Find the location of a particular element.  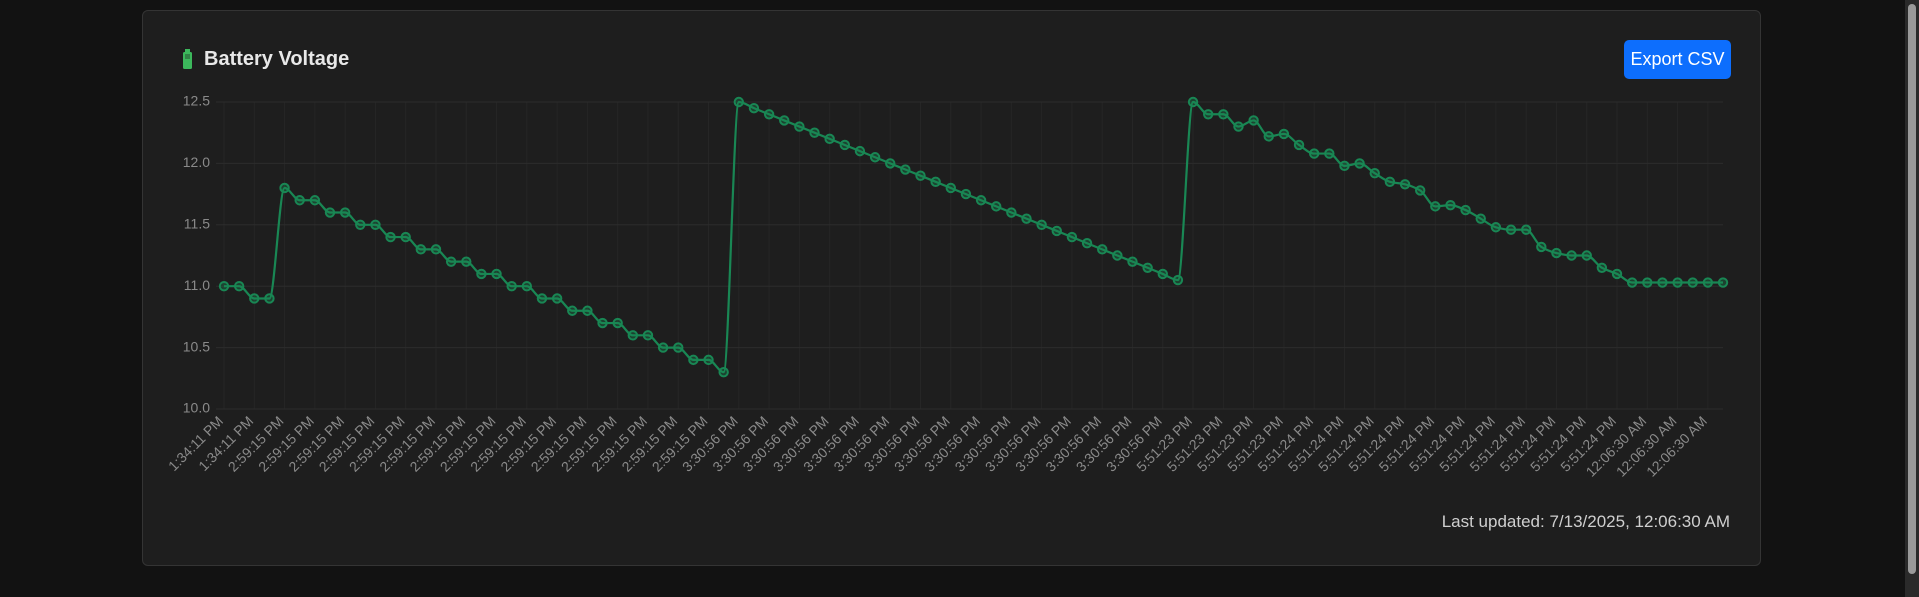

y-tick-label: 11.5 is located at coordinates (197, 224).